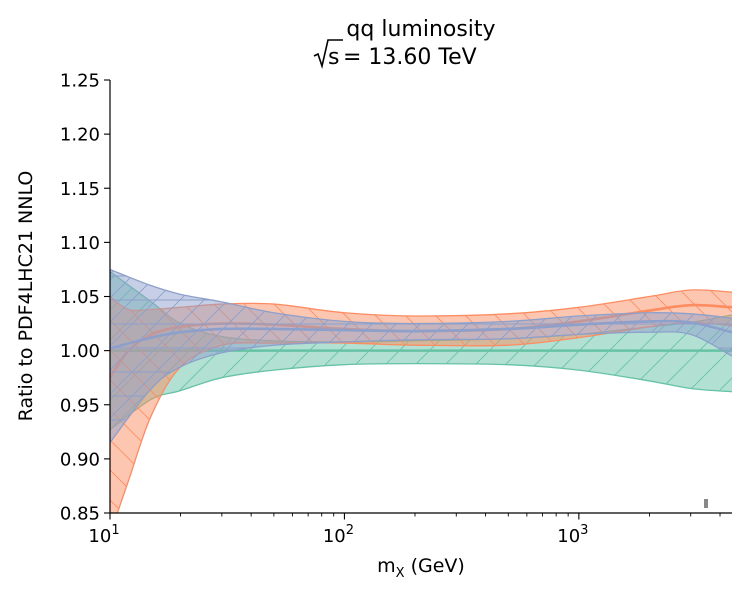 Image resolution: width=746 pixels, height=594 pixels. I want to click on blue-central-line, so click(421, 334).